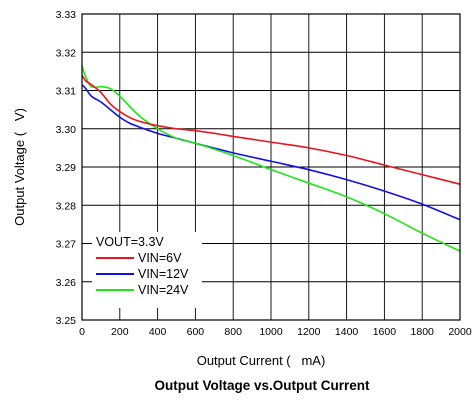 The height and width of the screenshot is (403, 476). Describe the element at coordinates (160, 258) in the screenshot. I see `legend-label-vin-6v: VIN=6V` at that location.